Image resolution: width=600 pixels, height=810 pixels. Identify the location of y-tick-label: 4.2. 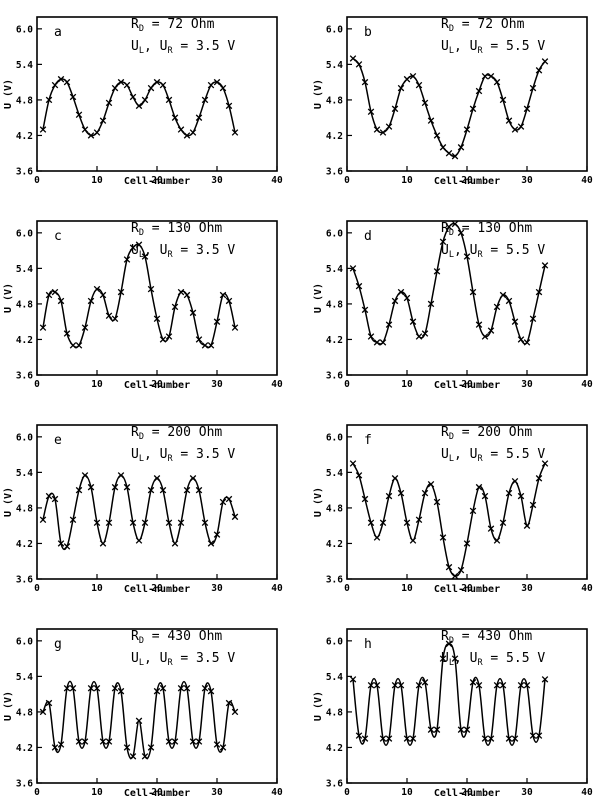
(334, 136).